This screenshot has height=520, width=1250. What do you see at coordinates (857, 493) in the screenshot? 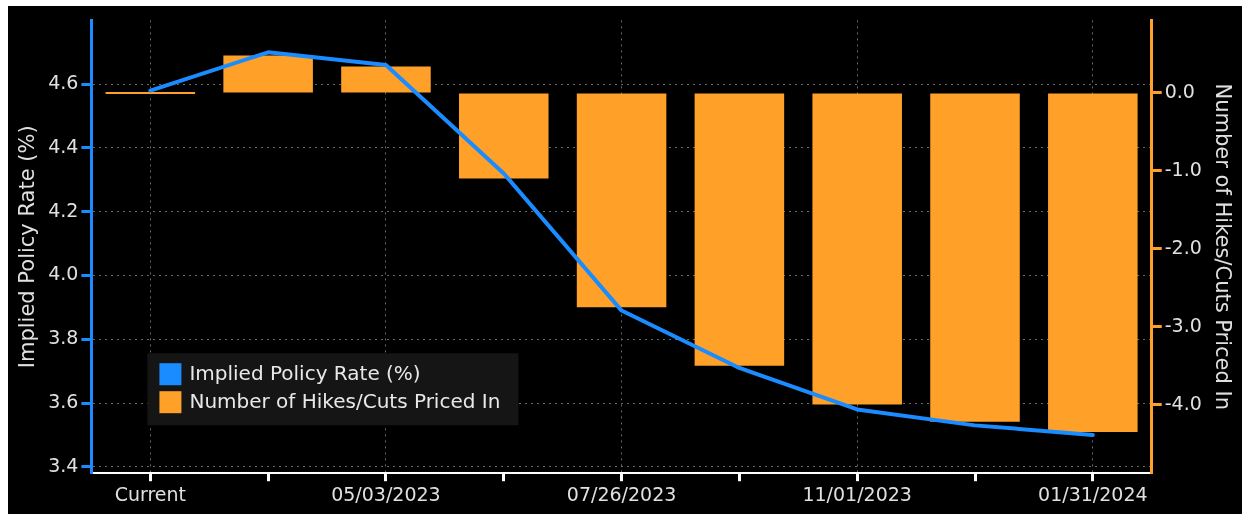
I see `x-tick-label: 11/01/2023` at bounding box center [857, 493].